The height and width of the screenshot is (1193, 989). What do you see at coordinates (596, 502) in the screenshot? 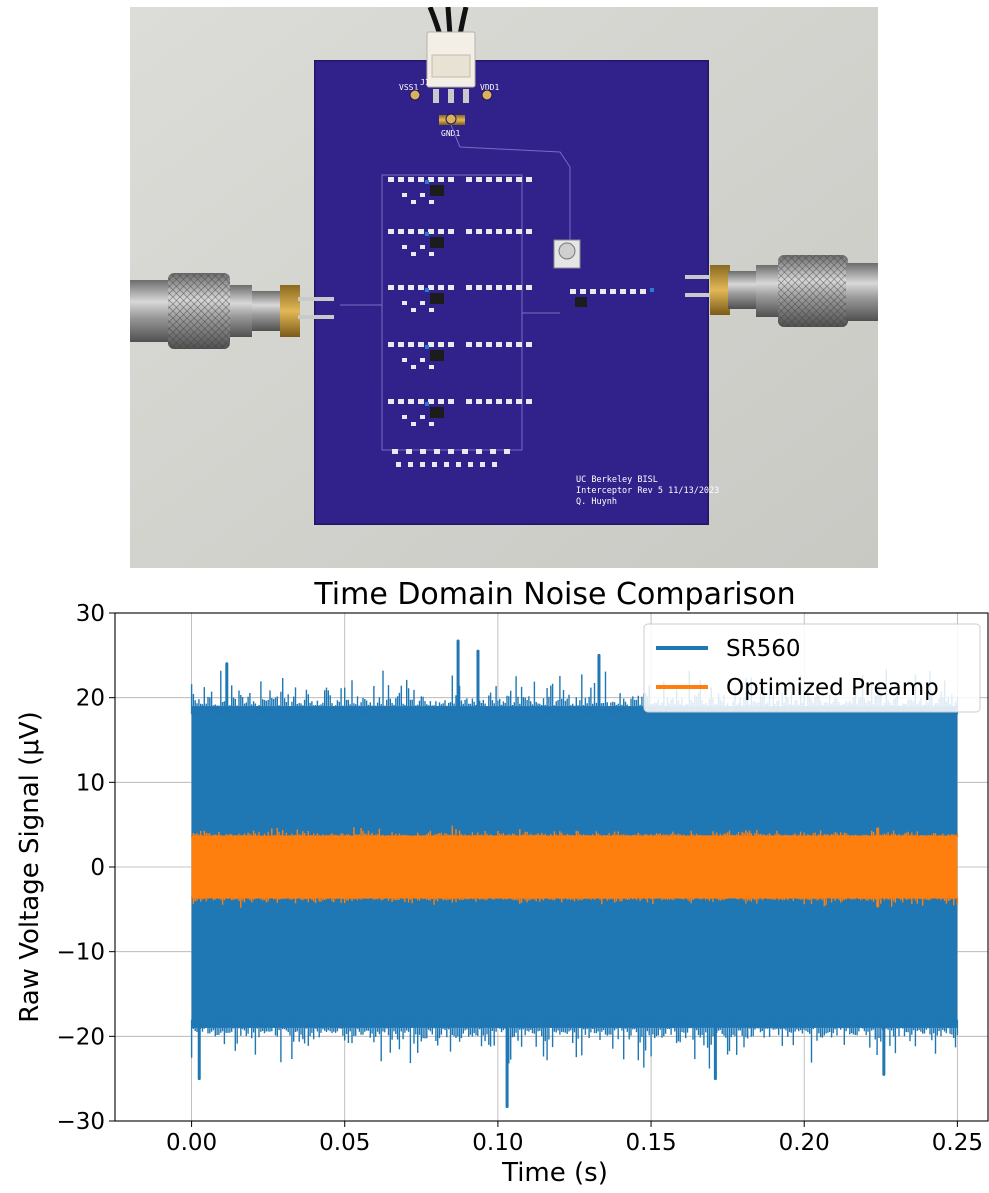
I see `silkscreen-line-3: Q. Huynh` at bounding box center [596, 502].